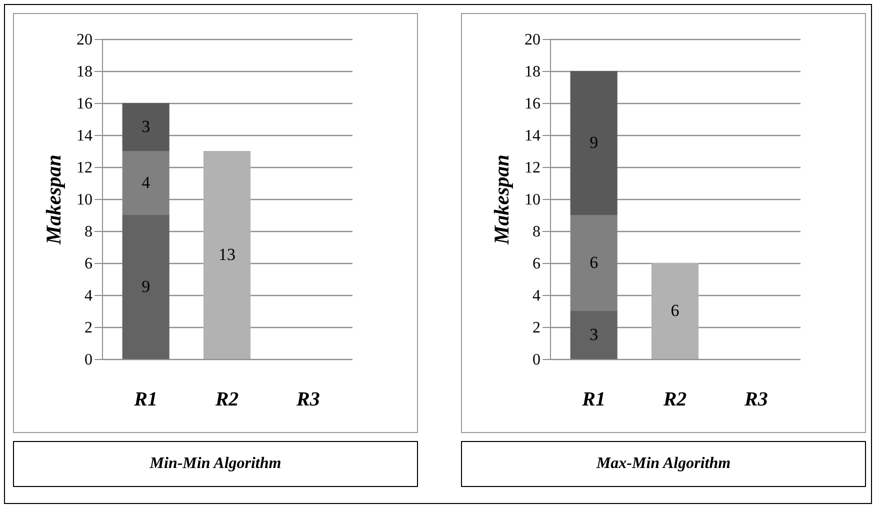  Describe the element at coordinates (663, 464) in the screenshot. I see `text: Max-Min Algorithm` at that location.